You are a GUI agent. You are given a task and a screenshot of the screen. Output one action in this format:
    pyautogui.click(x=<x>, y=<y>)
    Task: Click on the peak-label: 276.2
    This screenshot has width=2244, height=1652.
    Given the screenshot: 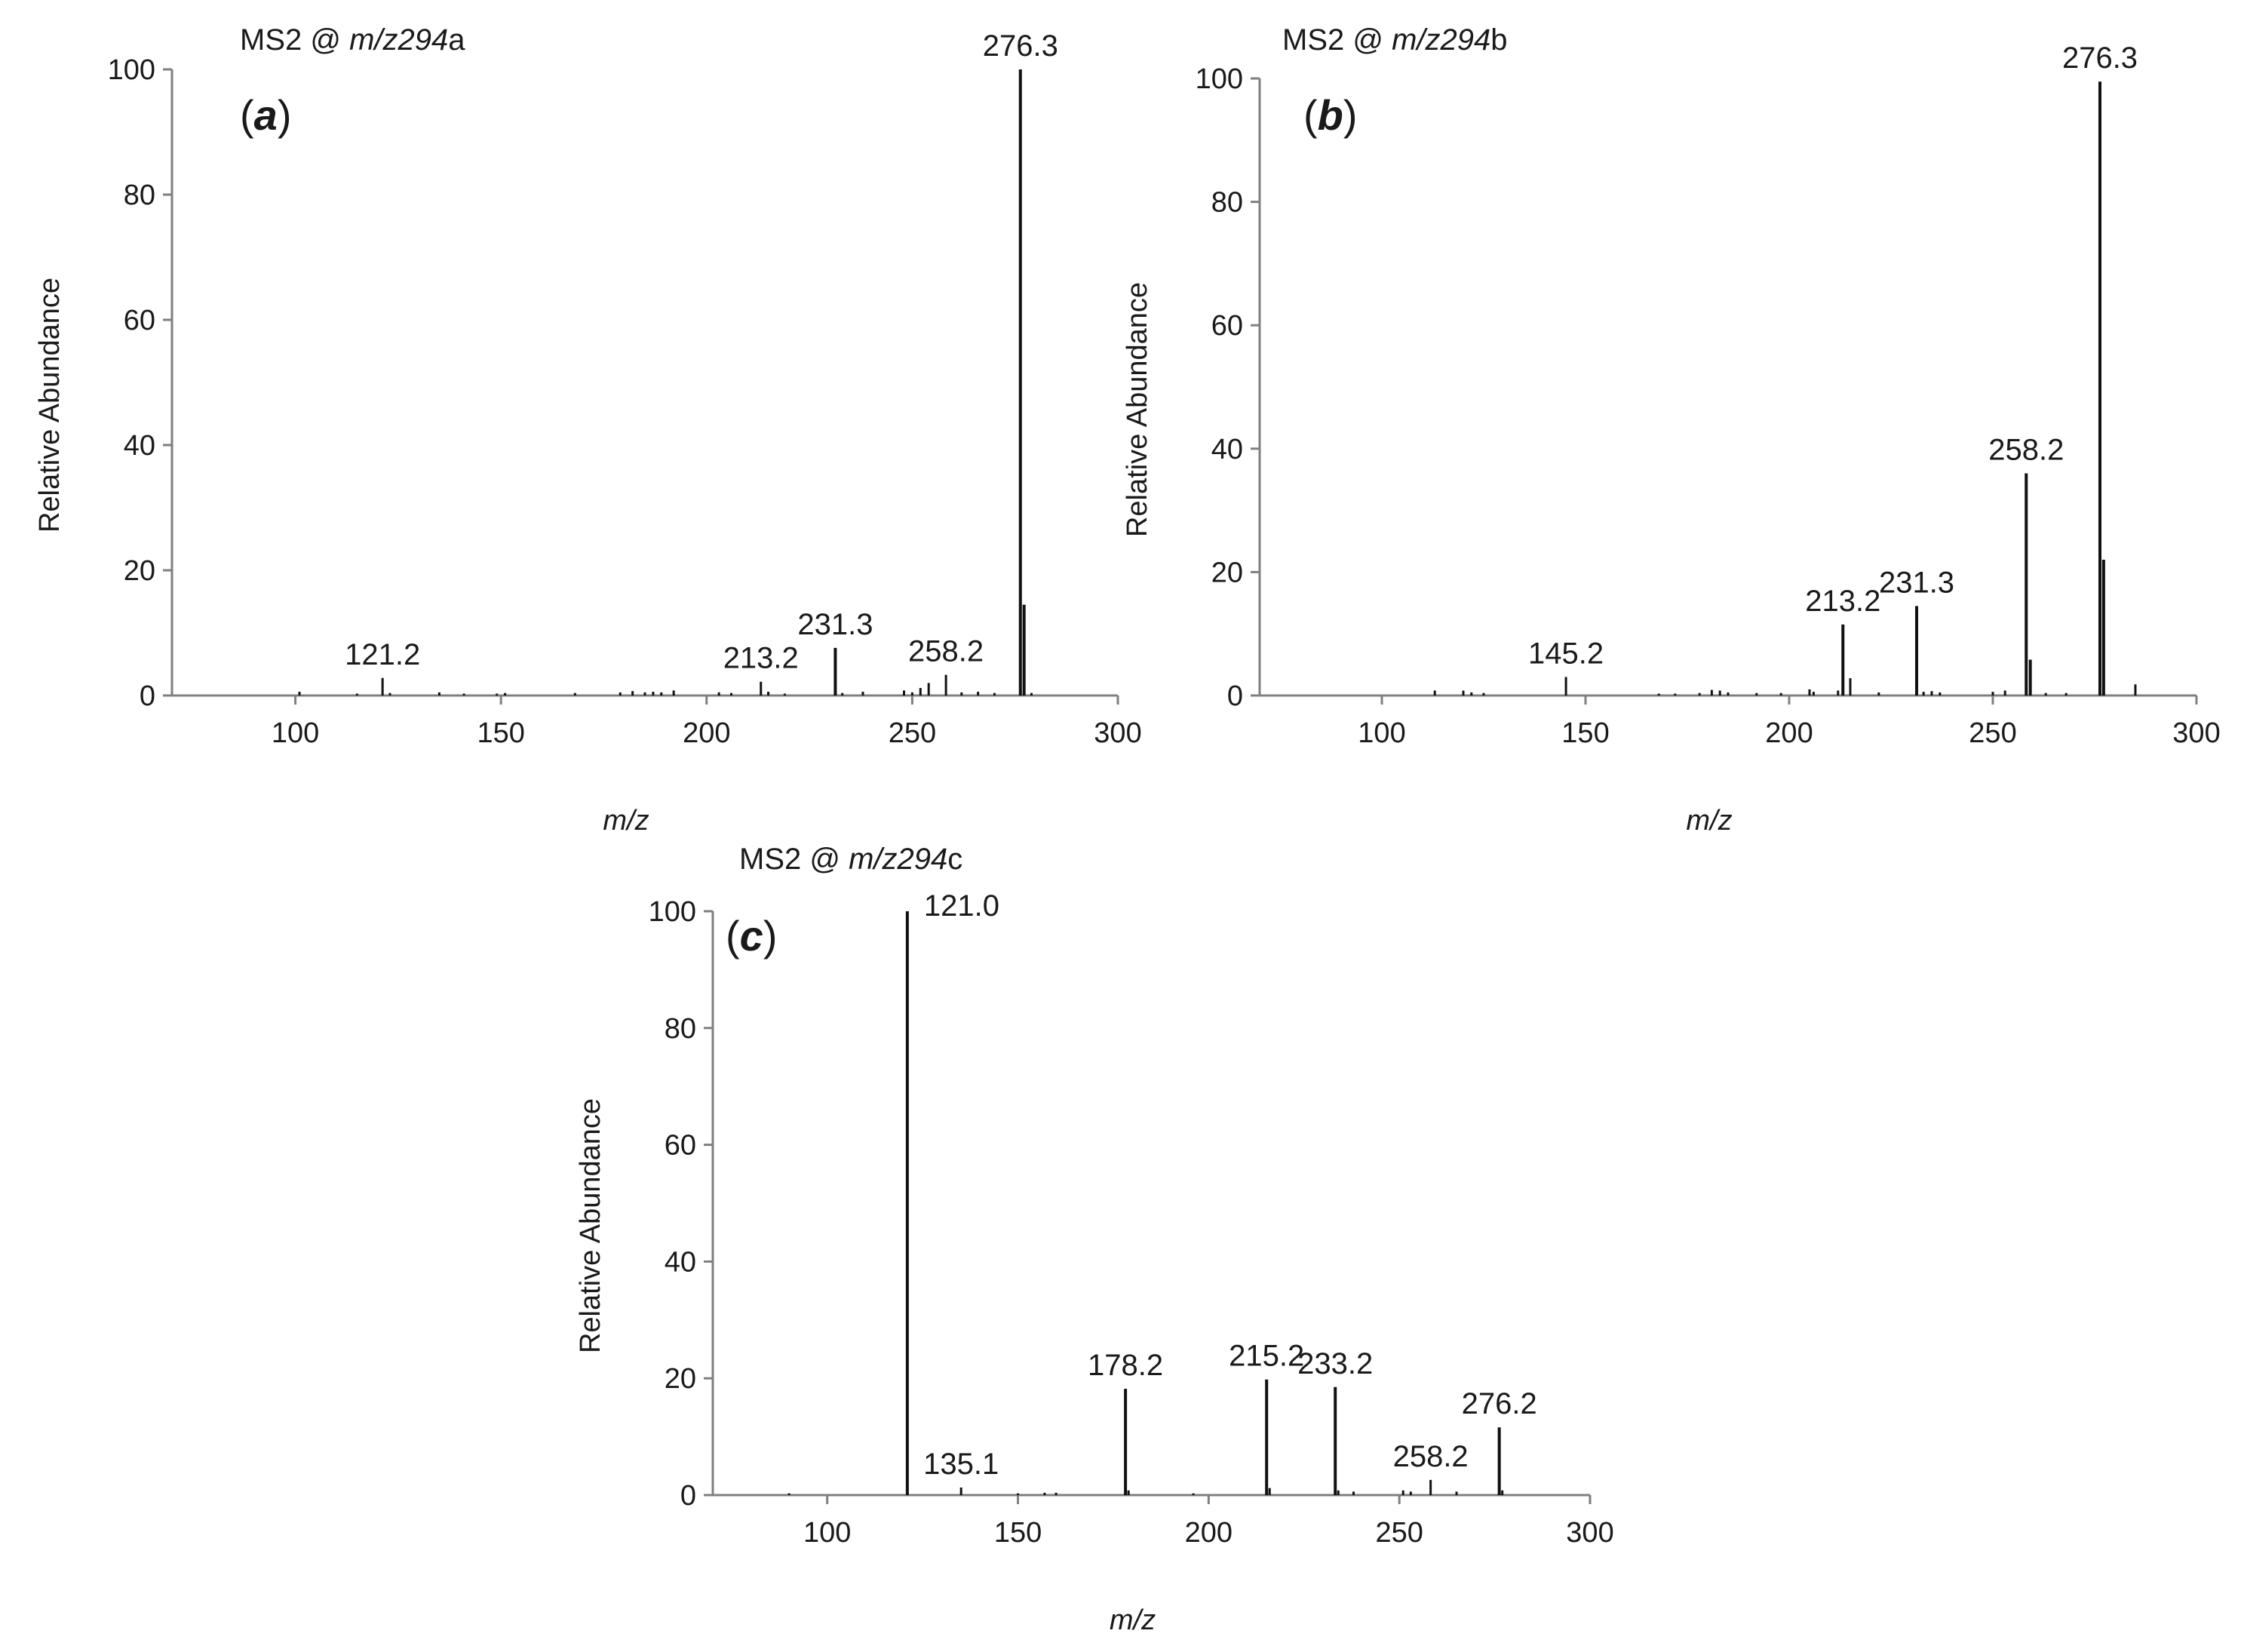 What is the action you would take?
    pyautogui.click(x=1499, y=1403)
    